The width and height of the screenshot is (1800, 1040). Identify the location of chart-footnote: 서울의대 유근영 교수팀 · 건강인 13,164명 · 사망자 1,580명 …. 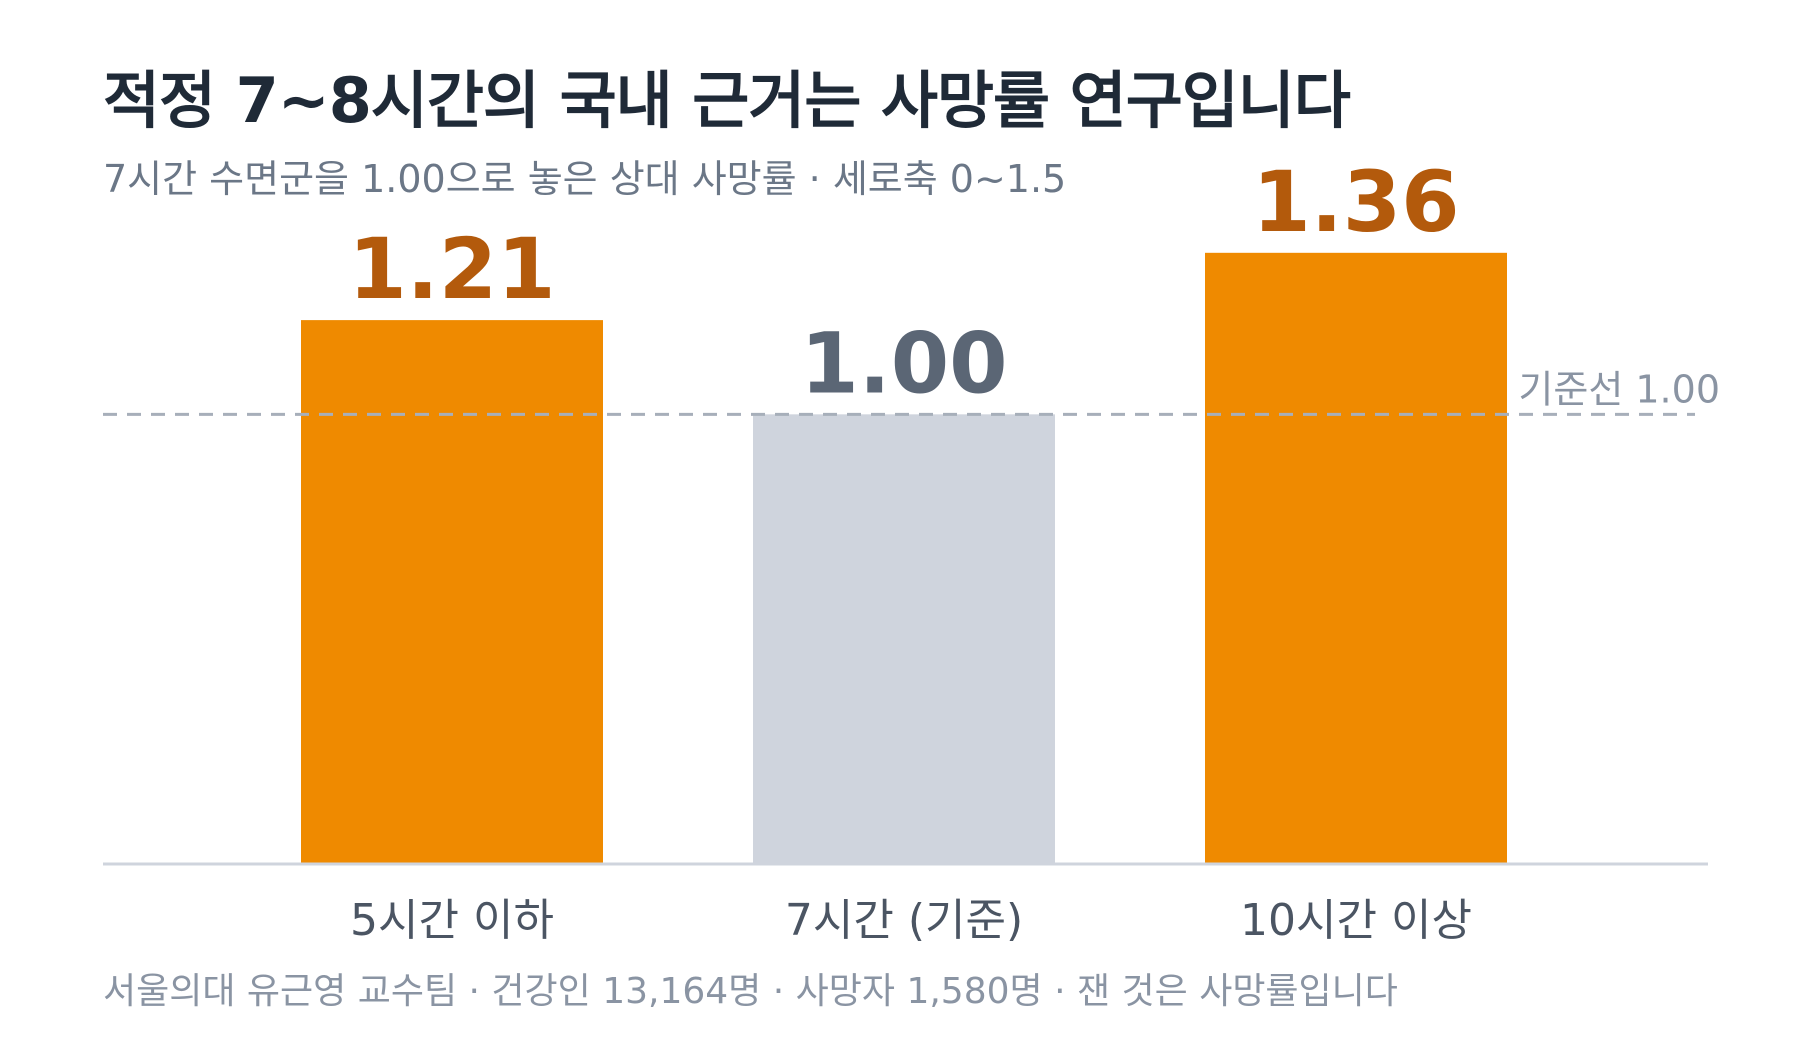
(750, 991).